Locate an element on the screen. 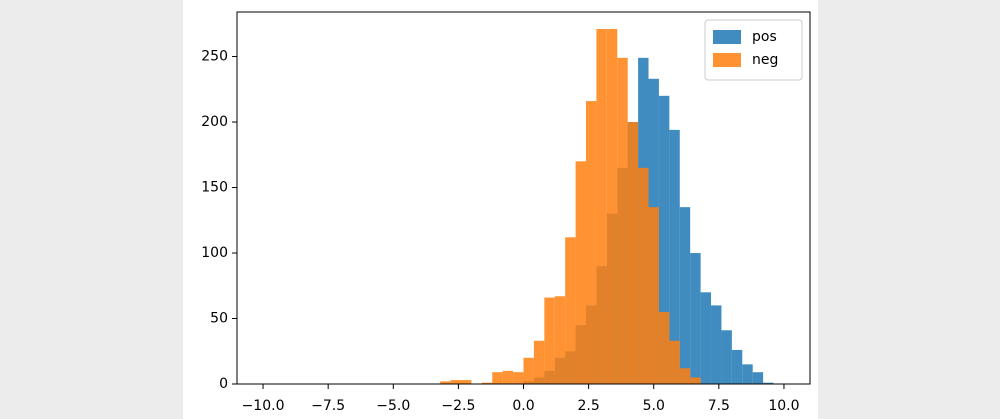 The height and width of the screenshot is (419, 1000). legend-label: neg is located at coordinates (765, 60).